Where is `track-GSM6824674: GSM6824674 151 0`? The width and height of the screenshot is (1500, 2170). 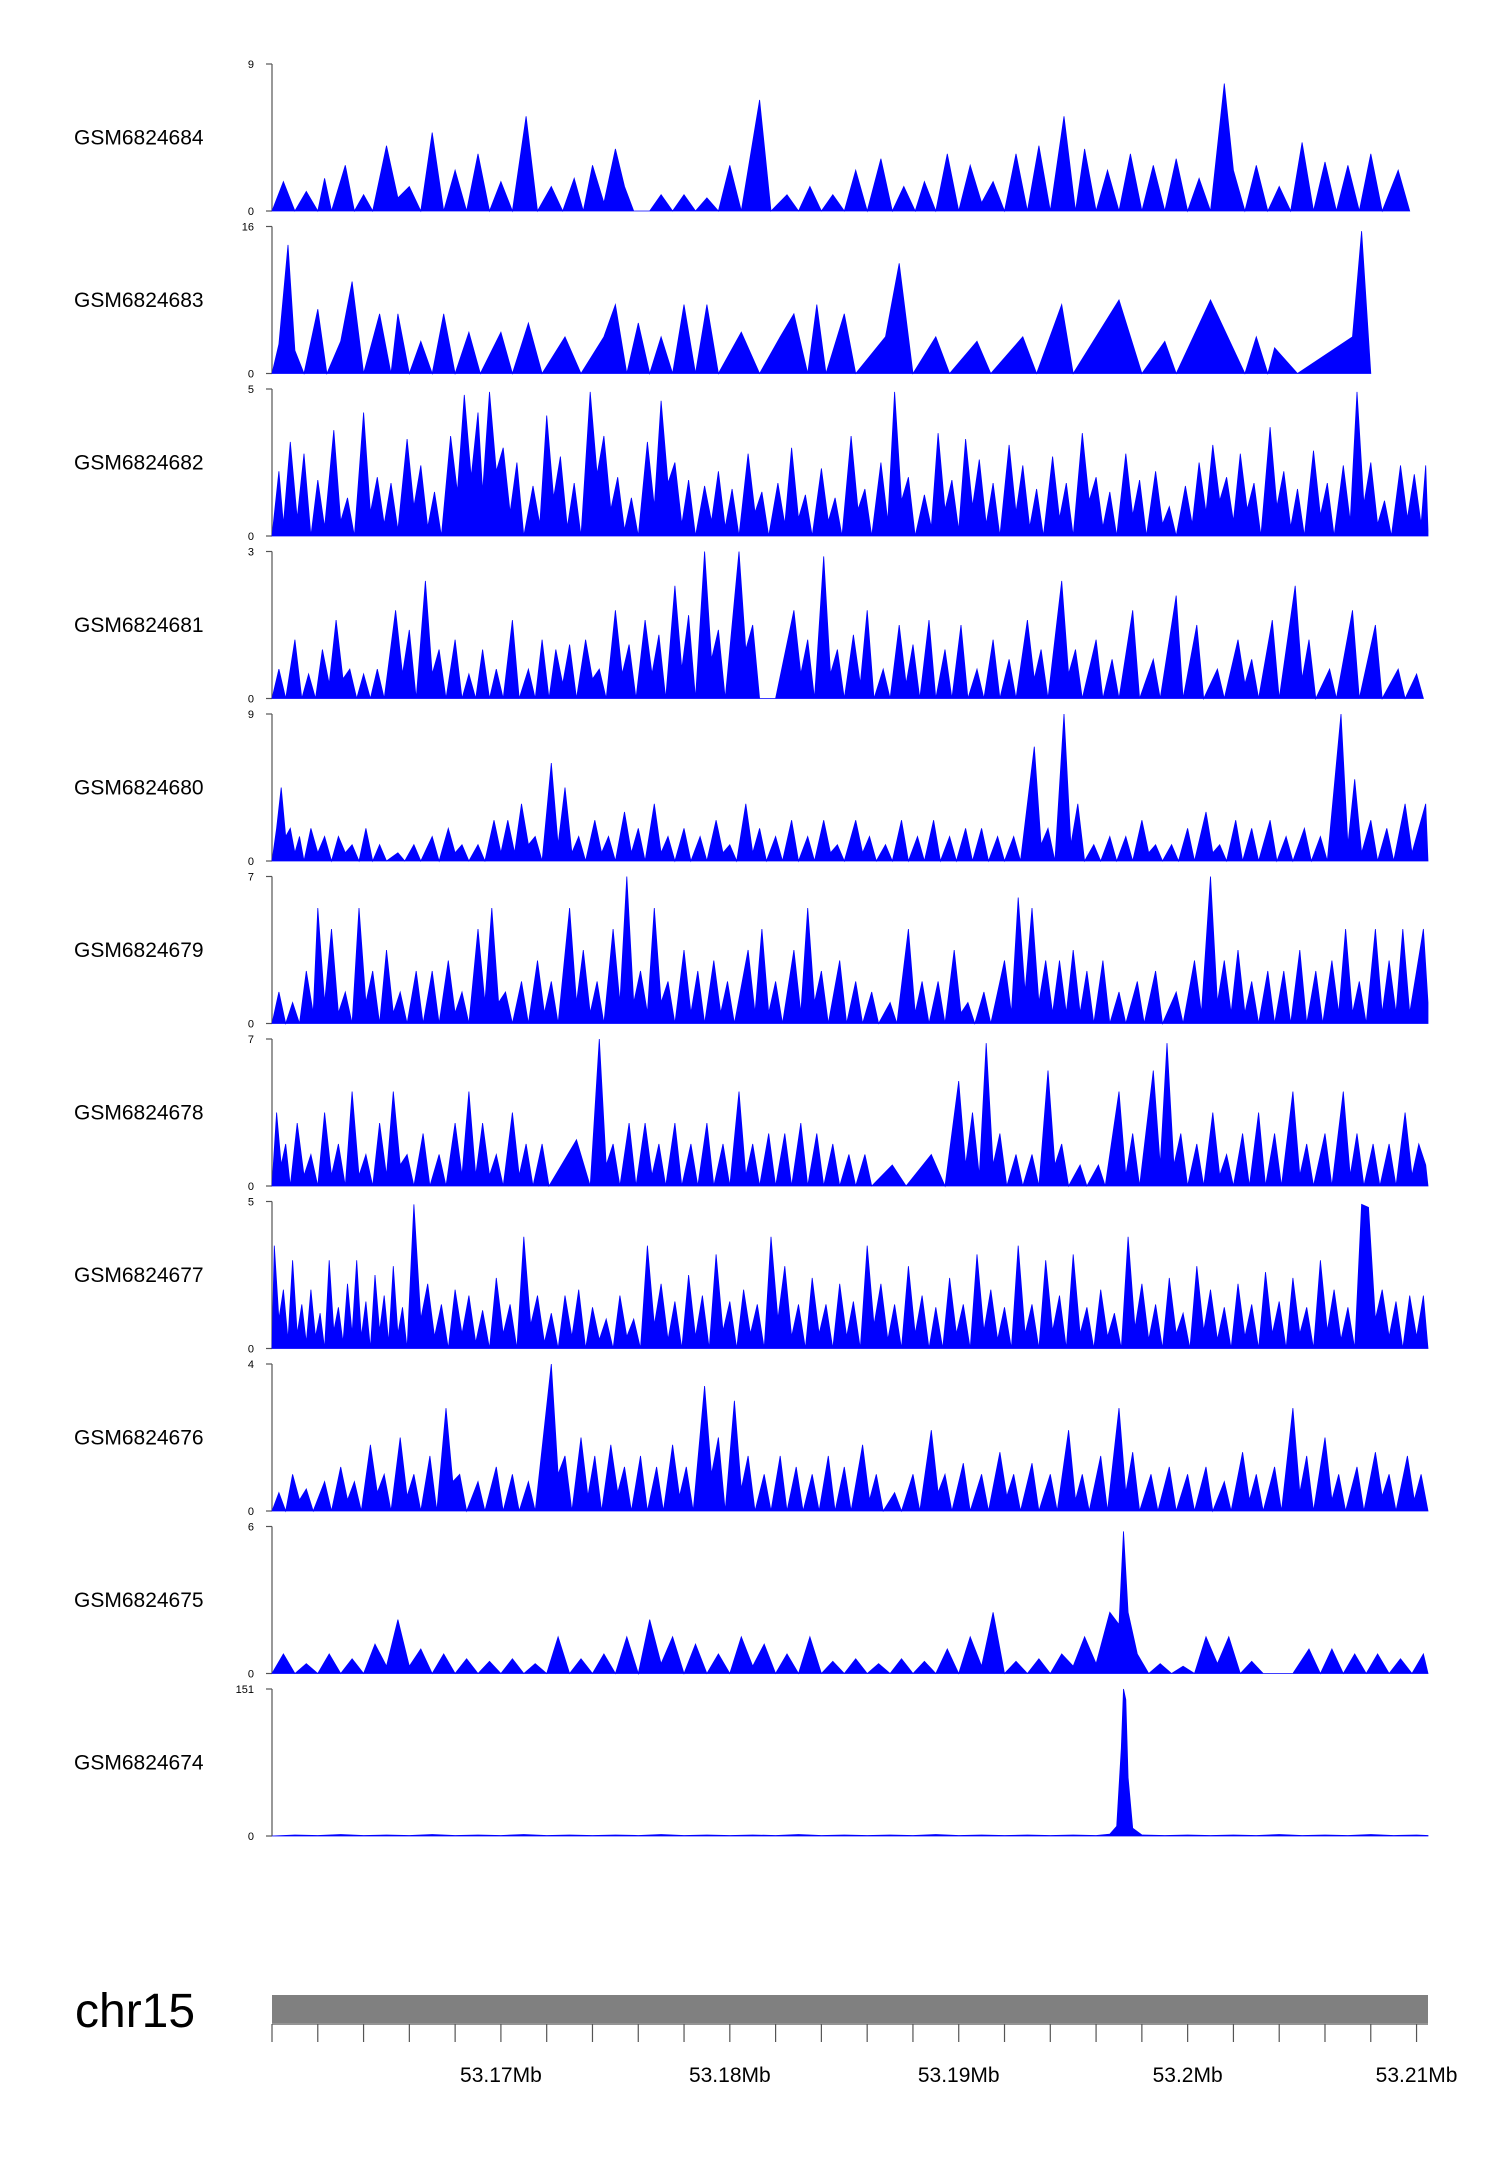 track-GSM6824674: GSM6824674 151 0 is located at coordinates (751, 1763).